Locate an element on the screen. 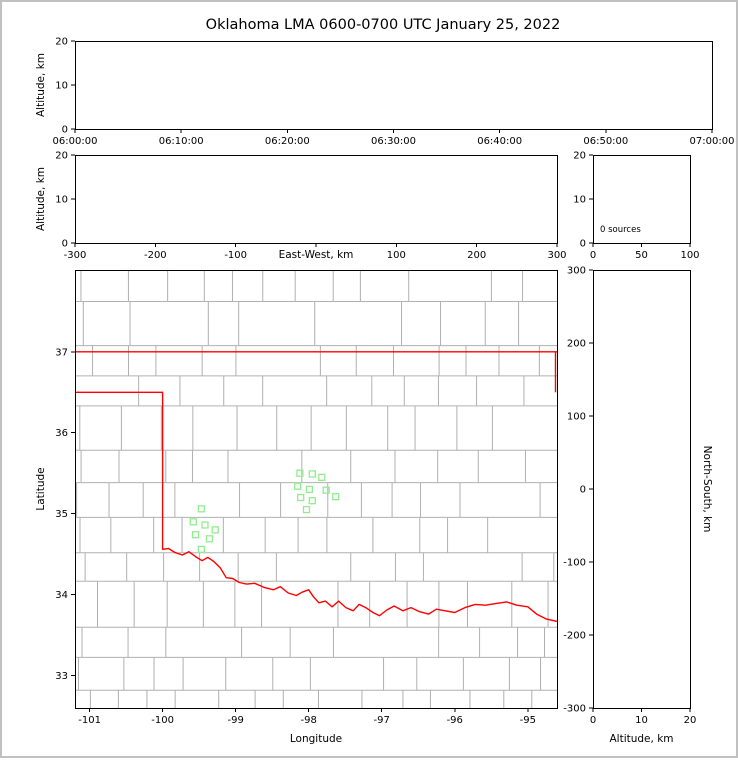  y-axis-label: Latitude is located at coordinates (41, 488).